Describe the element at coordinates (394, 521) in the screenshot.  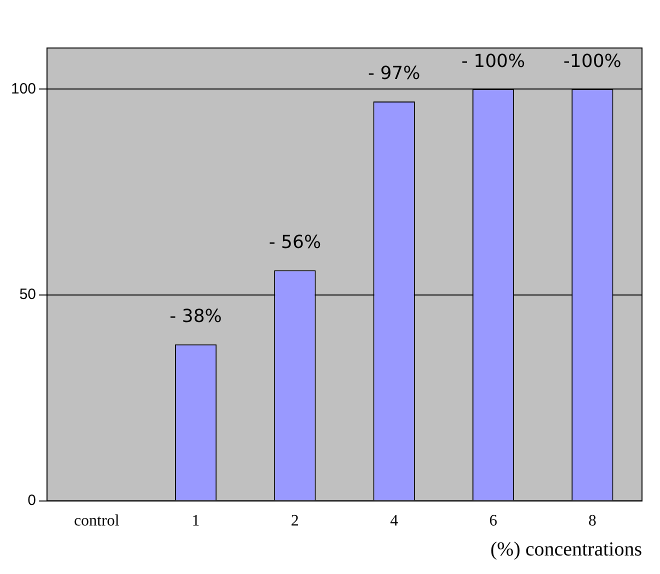
I see `x-tick-label: 4` at that location.